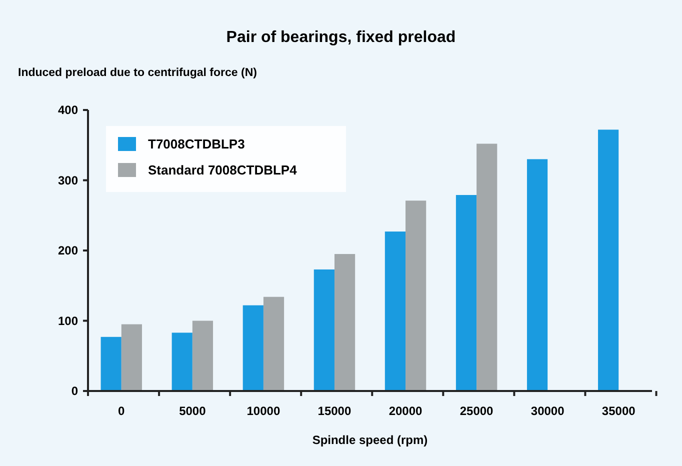  Describe the element at coordinates (74, 391) in the screenshot. I see `y-tick-label: 0` at that location.